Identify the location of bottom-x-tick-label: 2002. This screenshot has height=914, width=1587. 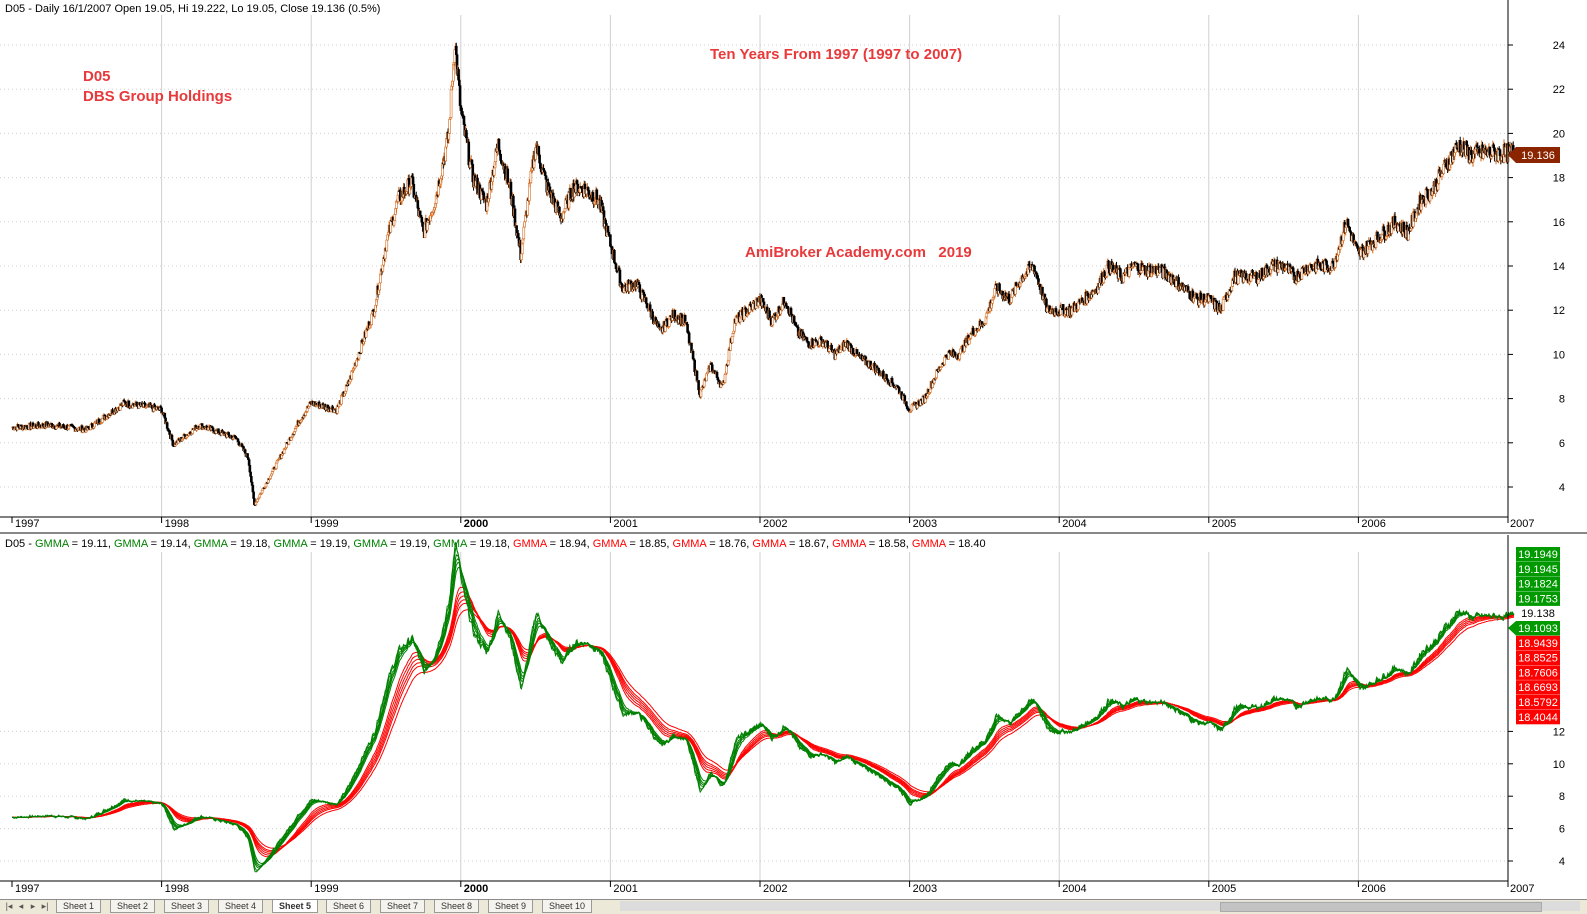
(775, 889).